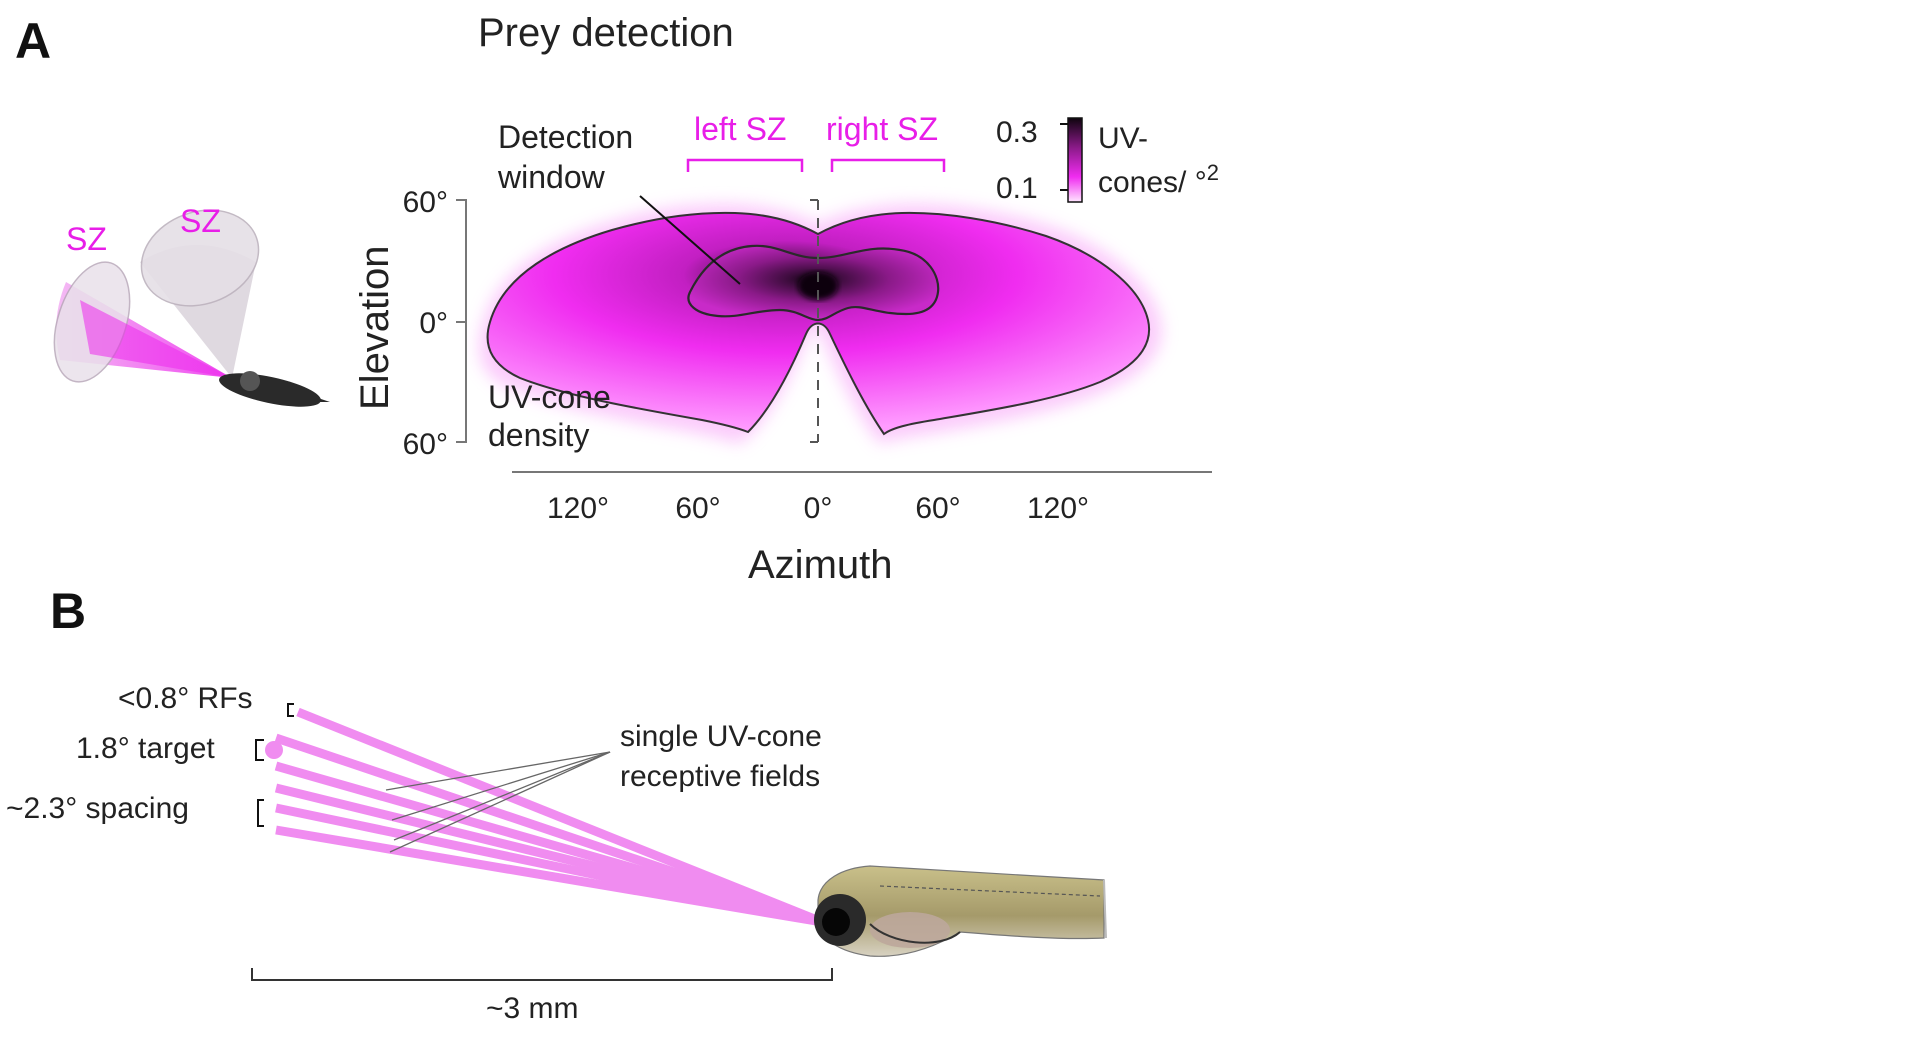  I want to click on x-tick-label: 0°, so click(818, 508).